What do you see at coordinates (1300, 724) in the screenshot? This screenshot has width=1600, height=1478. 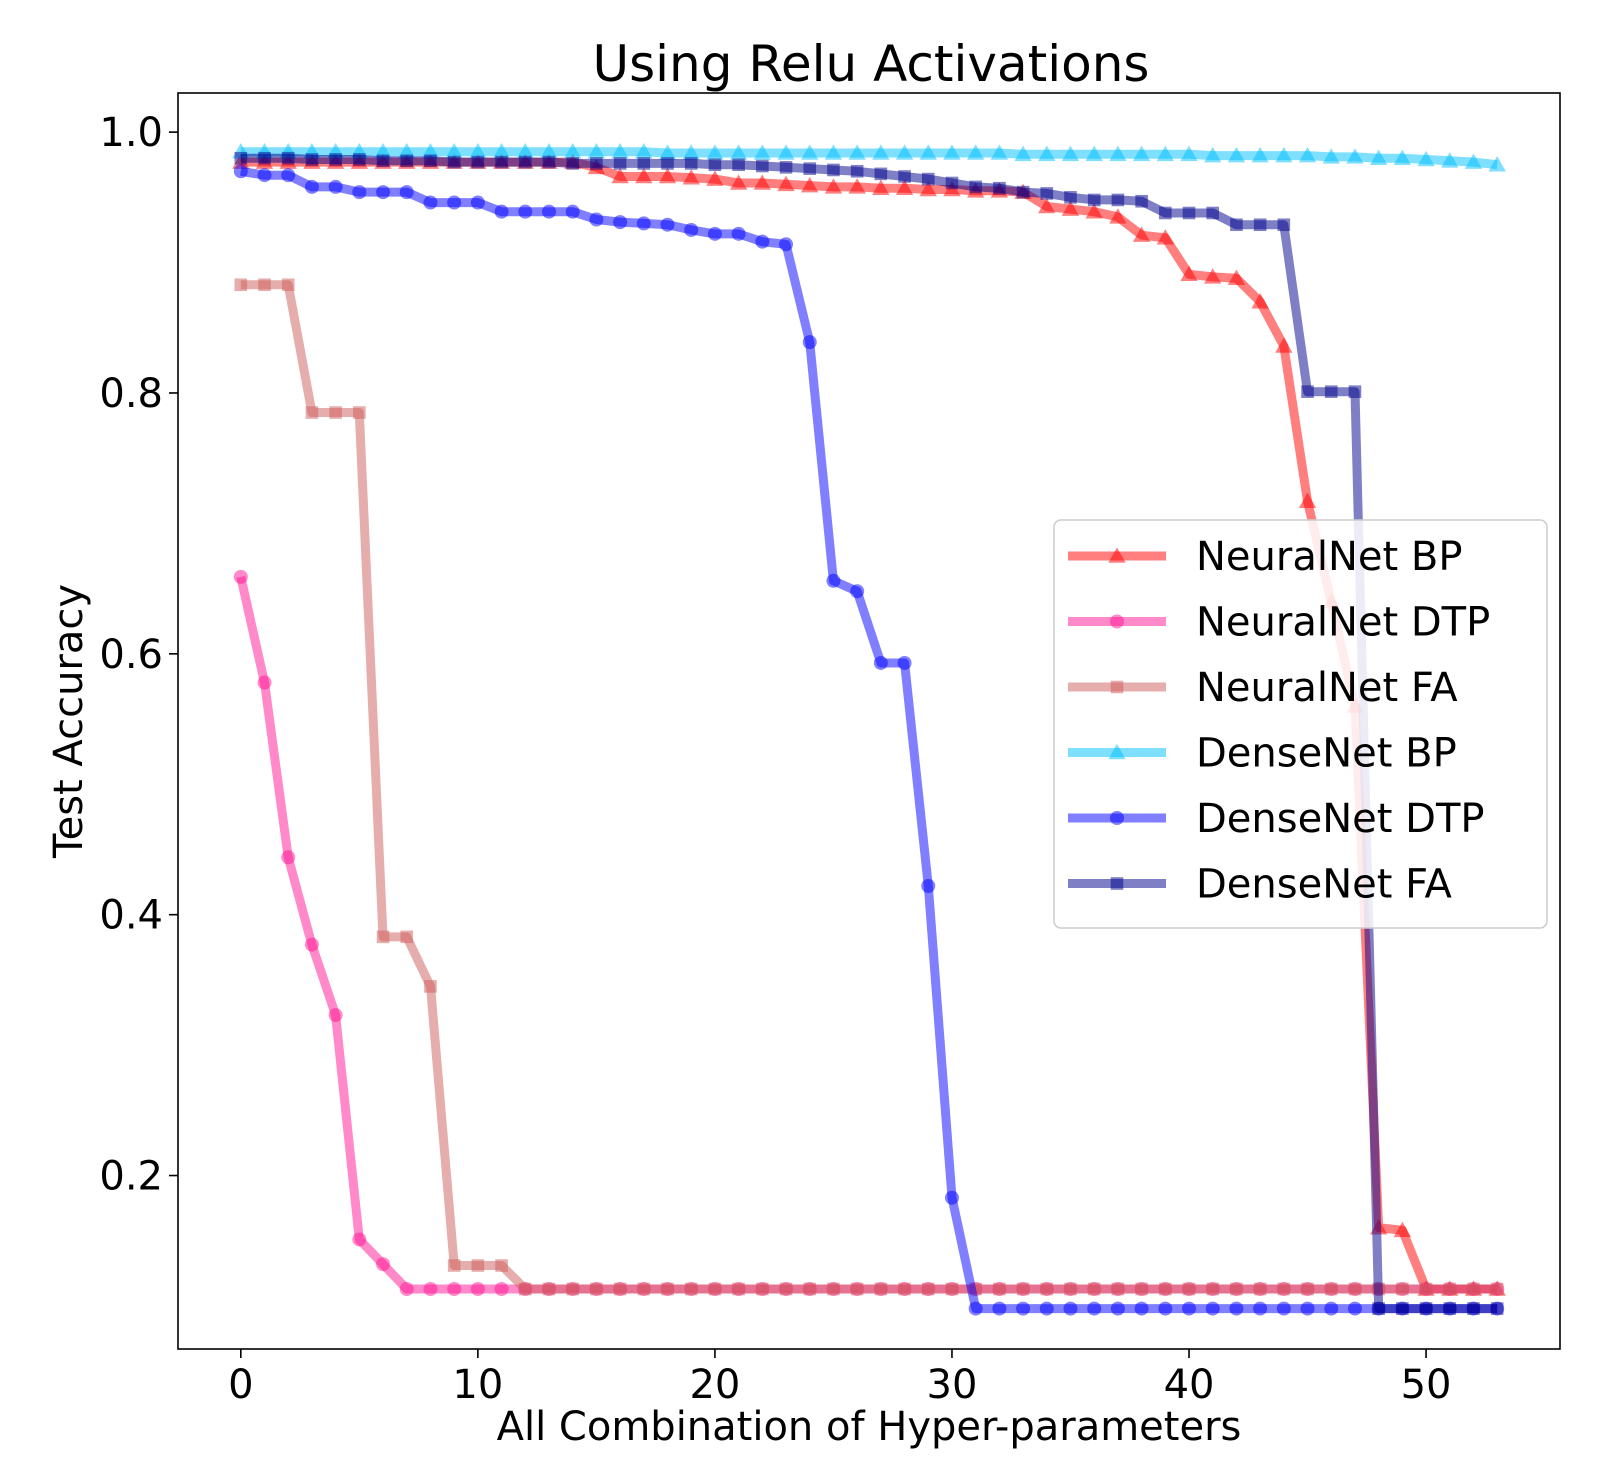 I see `legend-box` at bounding box center [1300, 724].